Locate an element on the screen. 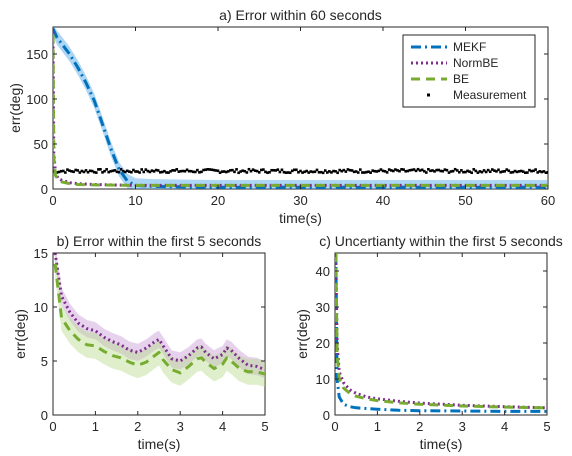  plot-area-b is located at coordinates (159, 334).